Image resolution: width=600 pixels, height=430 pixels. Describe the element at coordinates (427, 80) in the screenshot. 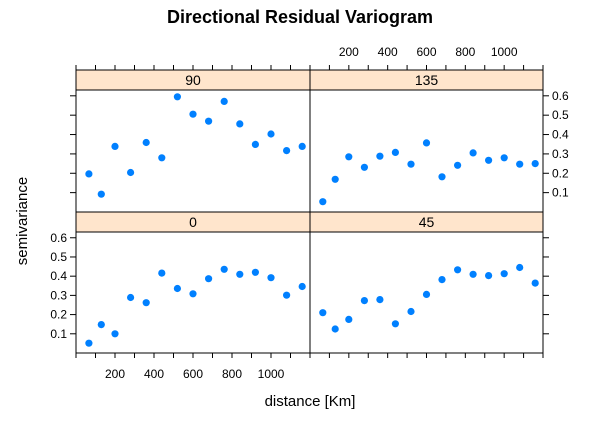

I see `strip-label-135: 135` at that location.